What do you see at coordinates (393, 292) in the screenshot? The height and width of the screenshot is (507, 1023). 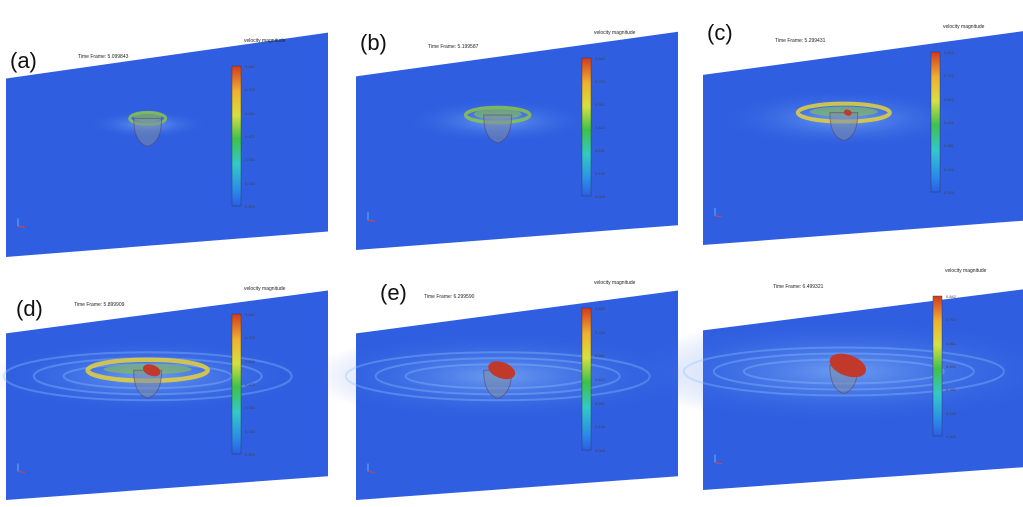 I see `panel-label: (e)` at bounding box center [393, 292].